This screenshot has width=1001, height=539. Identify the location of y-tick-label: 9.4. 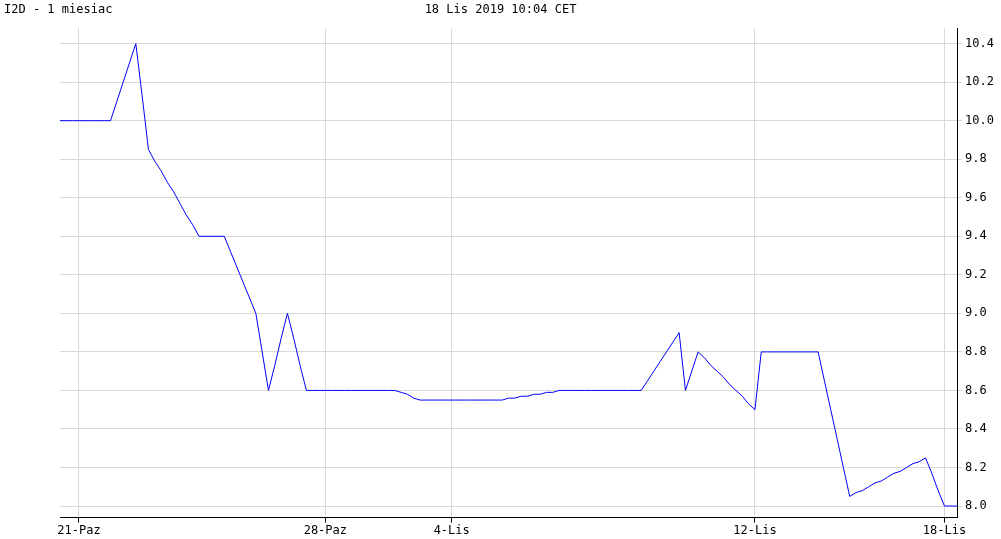
(976, 235).